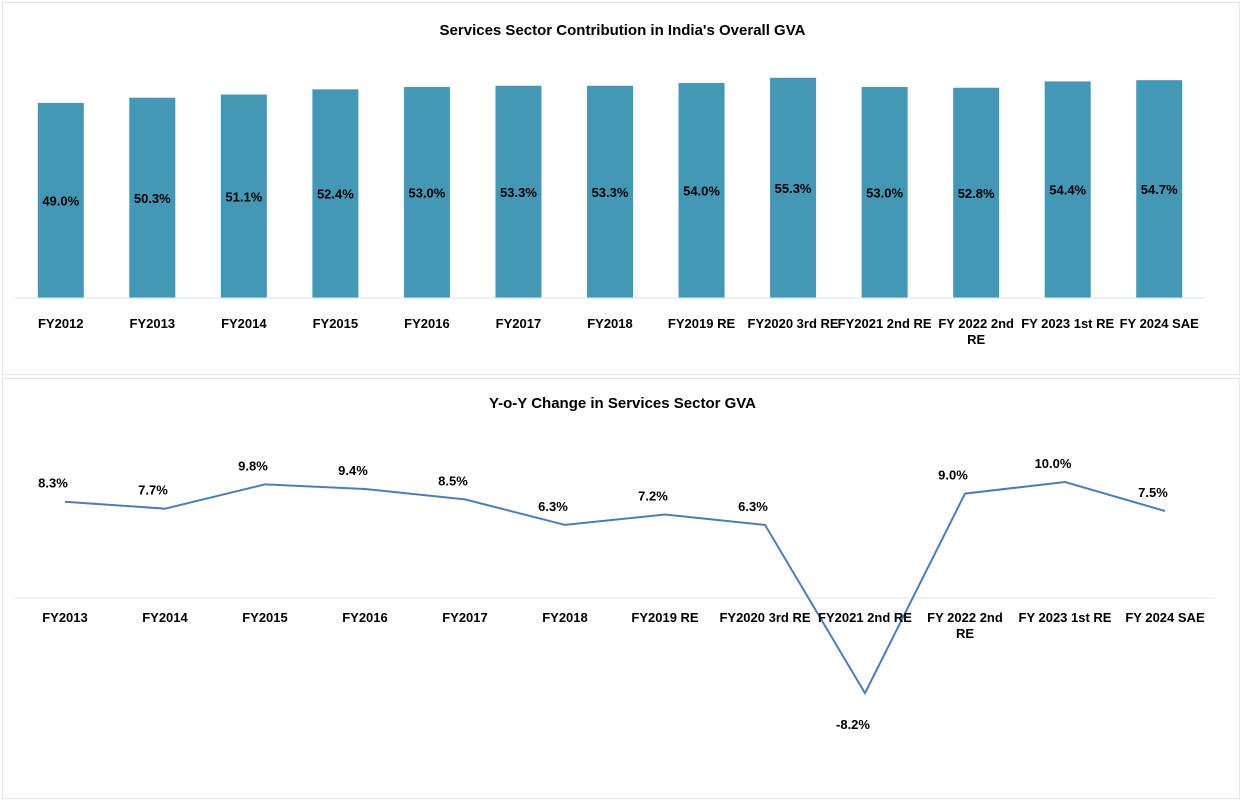  I want to click on data-label: 7.5%, so click(1153, 492).